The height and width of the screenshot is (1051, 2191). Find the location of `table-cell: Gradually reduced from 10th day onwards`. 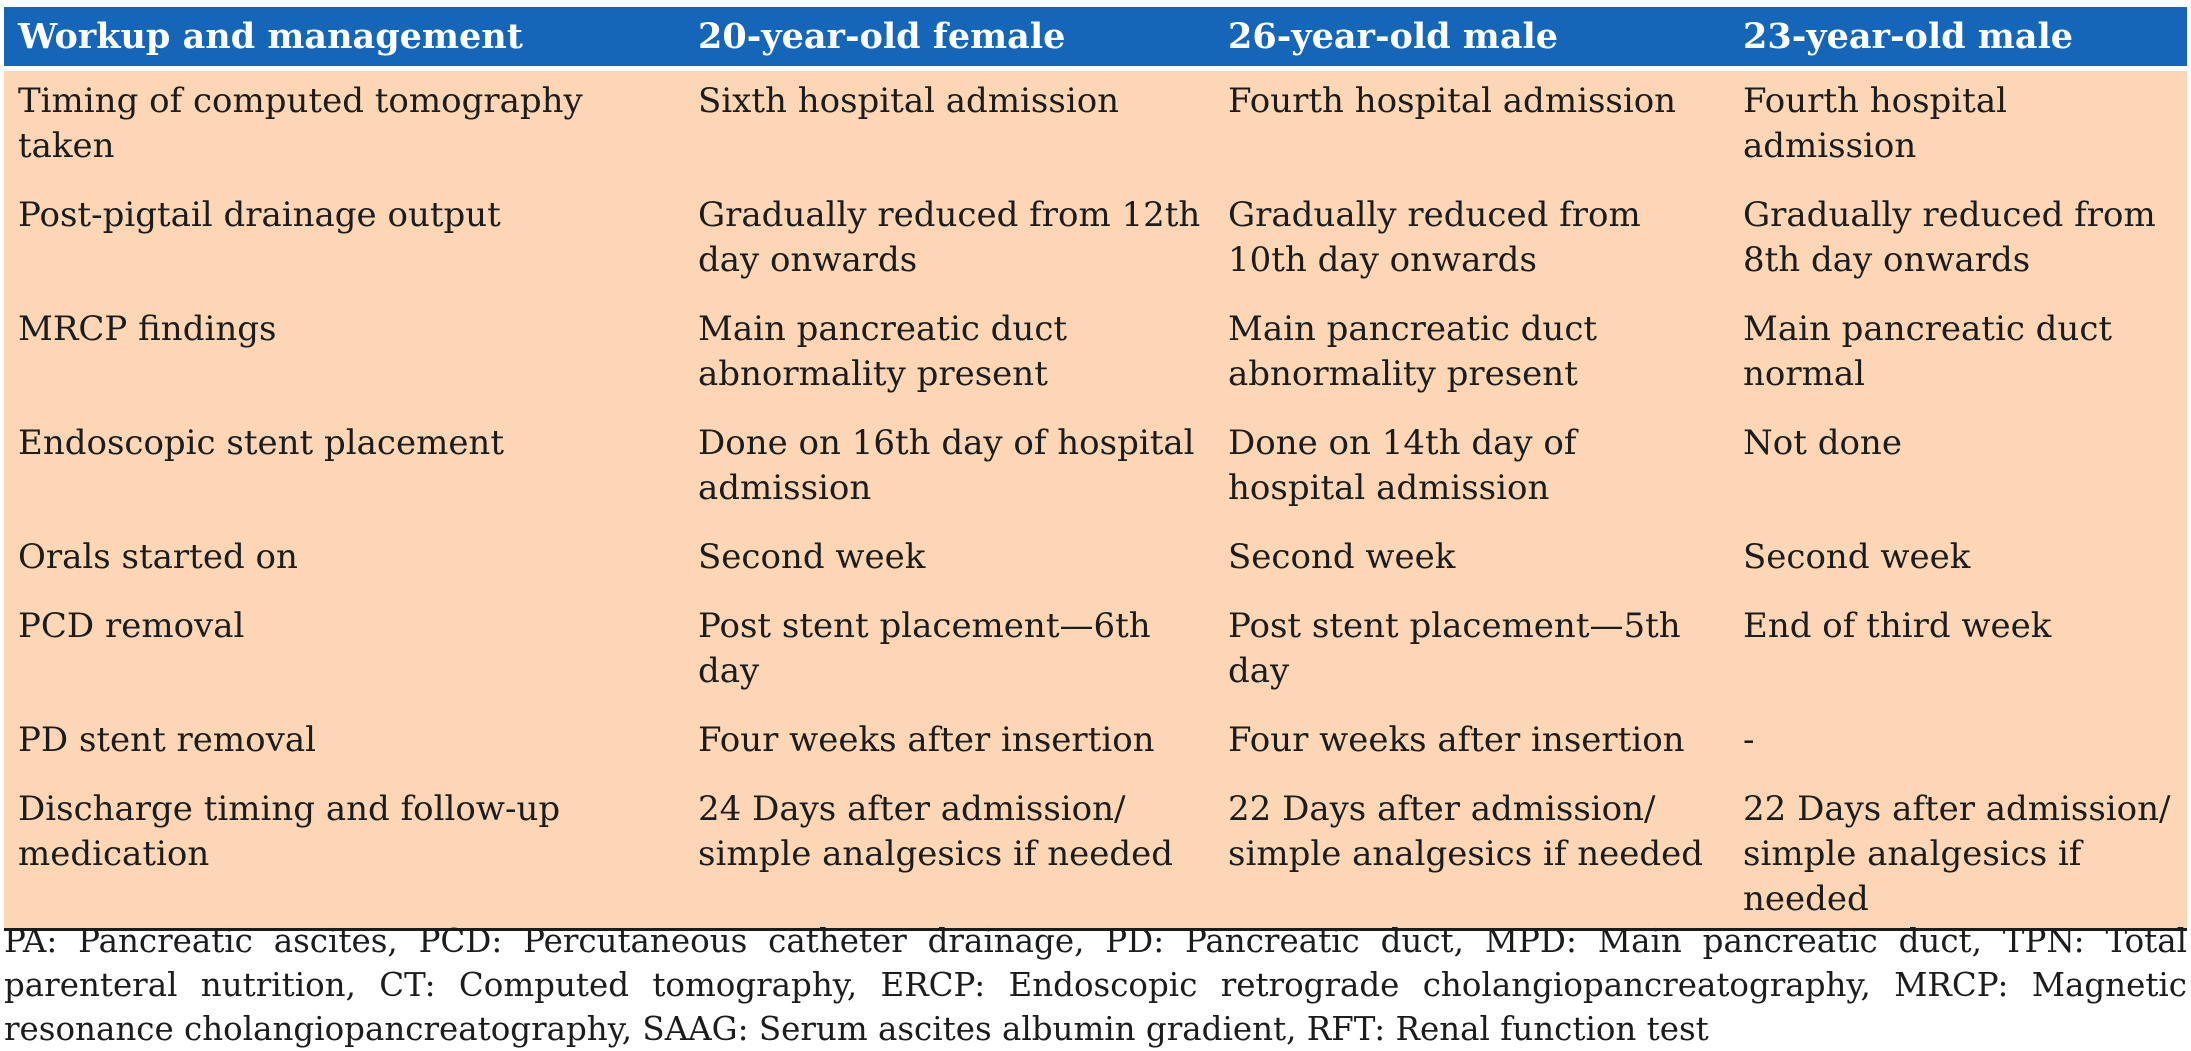

table-cell: Gradually reduced from 10th day onwards is located at coordinates (1434, 237).